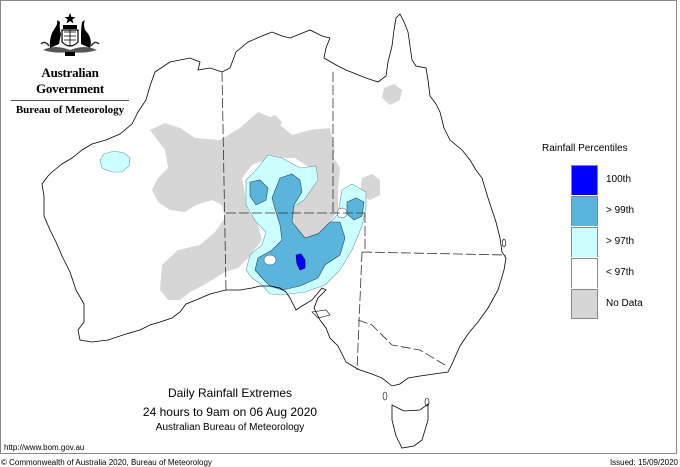 This screenshot has width=680, height=467. I want to click on legend-item-99th: > 99th, so click(607, 210).